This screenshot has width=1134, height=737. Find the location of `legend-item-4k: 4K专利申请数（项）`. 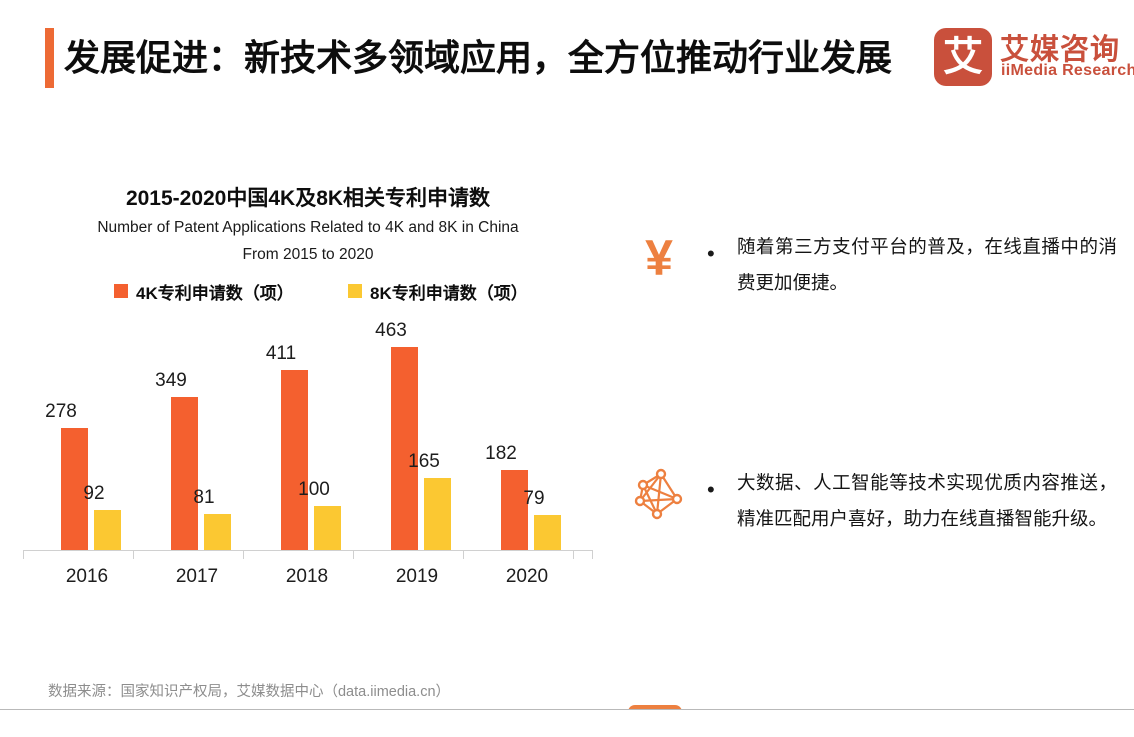

legend-item-4k: 4K专利申请数（项） is located at coordinates (204, 291).